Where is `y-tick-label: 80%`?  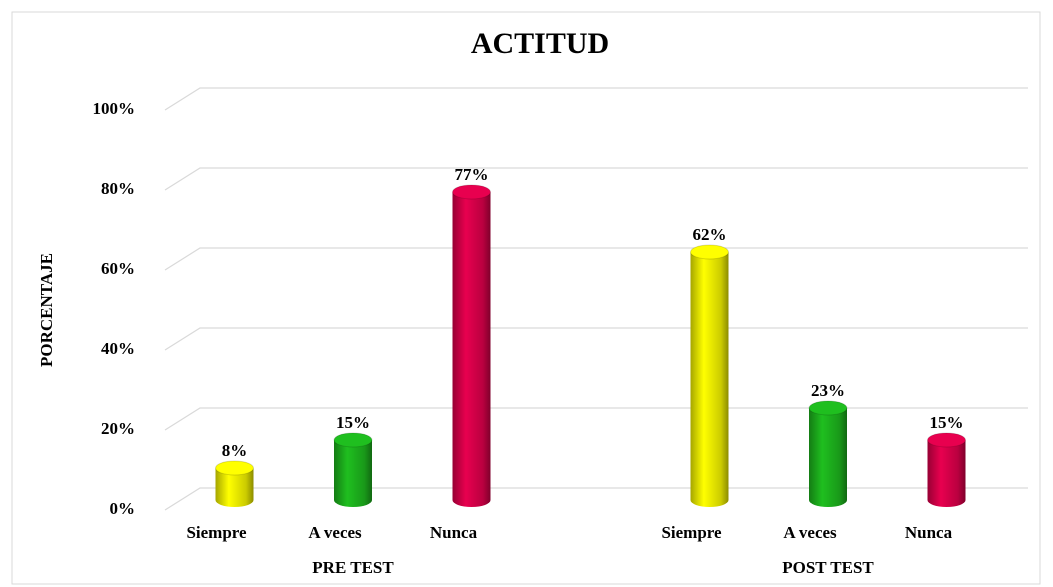
y-tick-label: 80% is located at coordinates (118, 188).